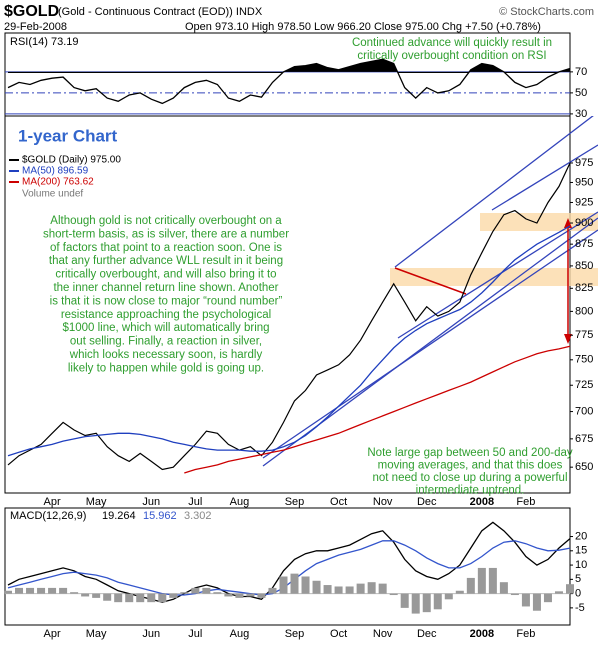 The width and height of the screenshot is (598, 648). I want to click on y-tick-label: 725, so click(584, 385).